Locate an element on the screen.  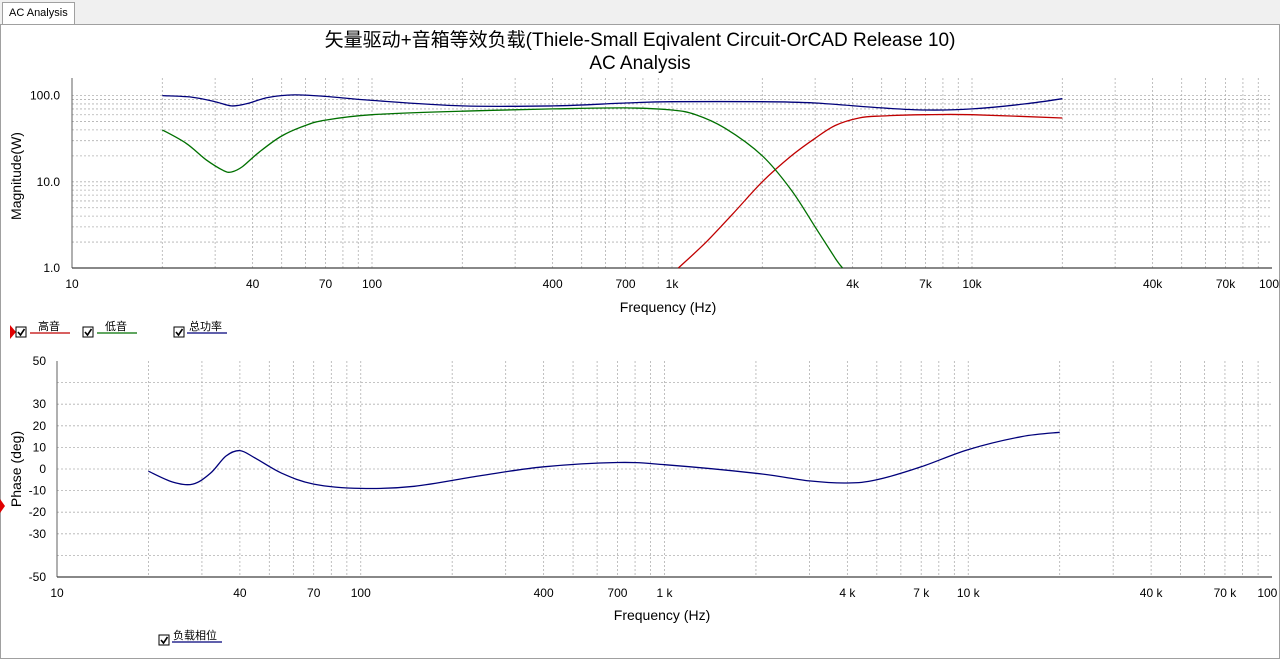
legend-item-tweeter: 高音 is located at coordinates (42, 328).